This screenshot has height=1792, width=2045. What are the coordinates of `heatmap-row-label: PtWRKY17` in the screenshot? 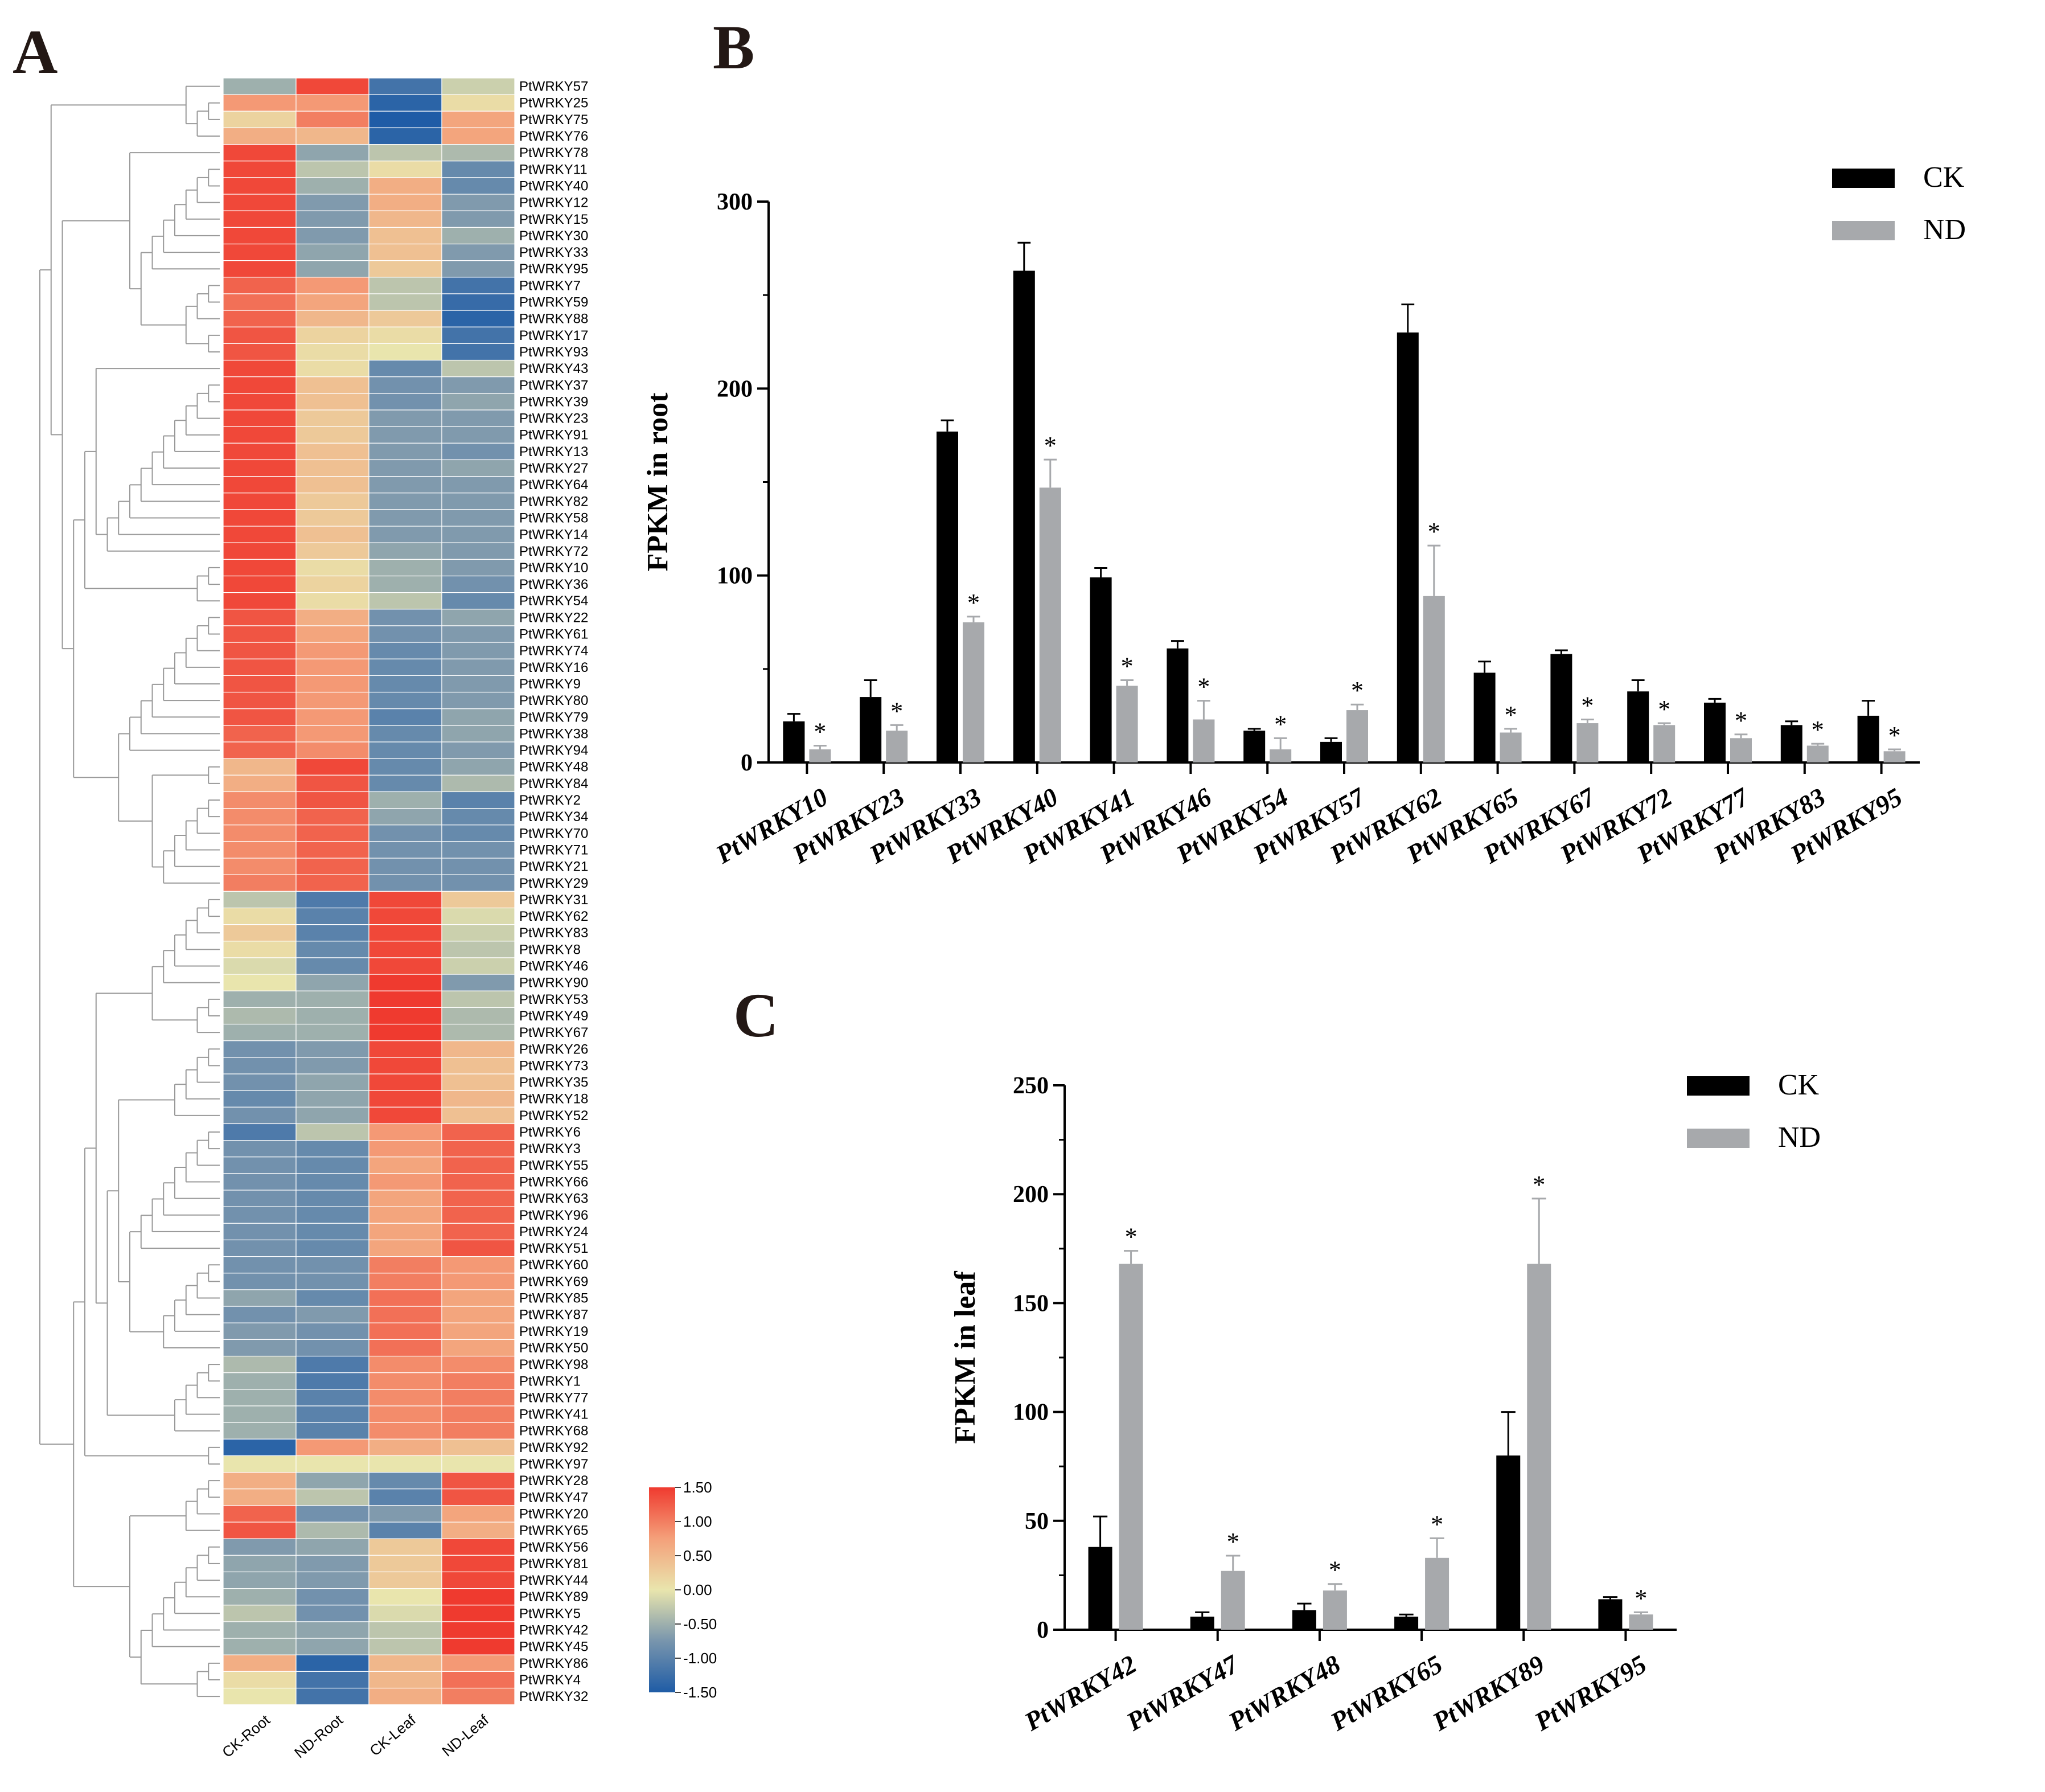 It's located at (553, 335).